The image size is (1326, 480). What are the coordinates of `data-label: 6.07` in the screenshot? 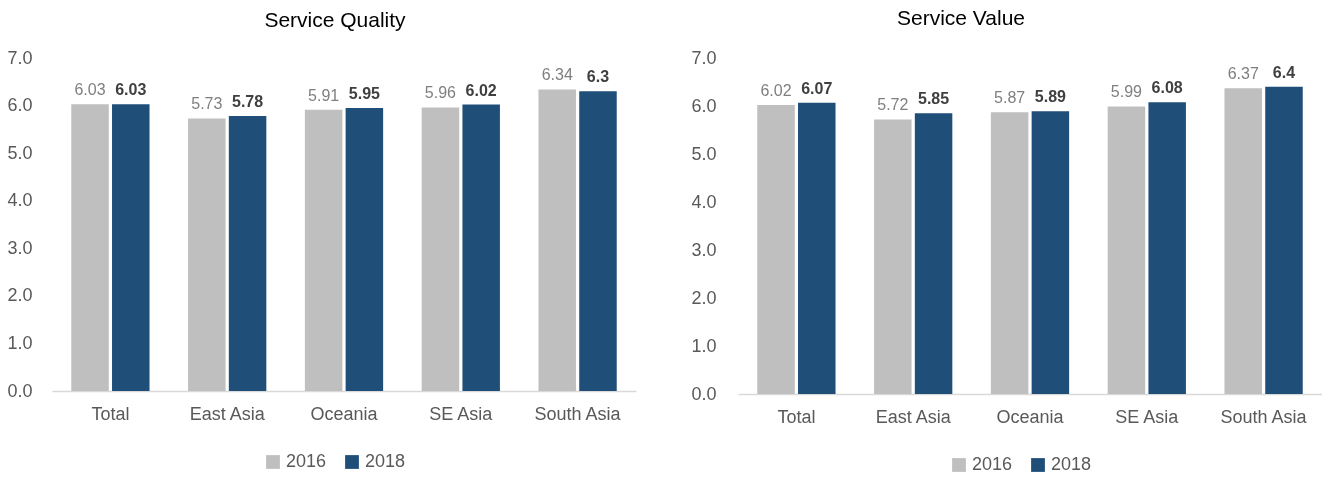 It's located at (817, 88).